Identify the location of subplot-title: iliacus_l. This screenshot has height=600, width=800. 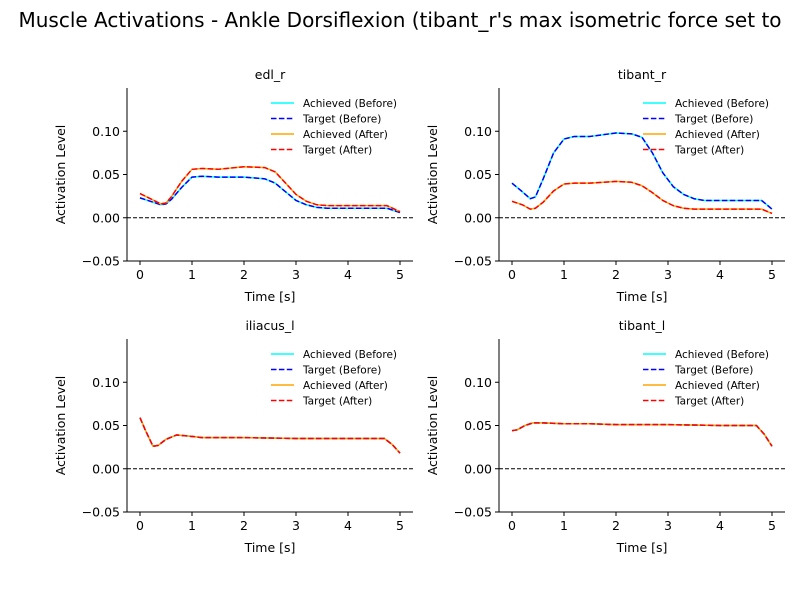
(269, 325).